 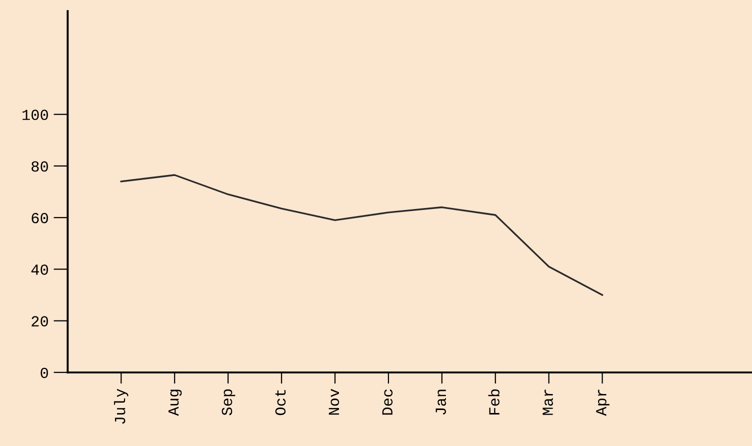 I want to click on y-tick-label: 20, so click(x=40, y=321).